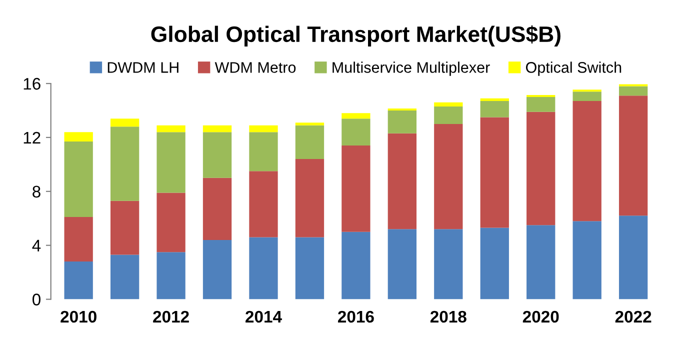 The height and width of the screenshot is (348, 678). Describe the element at coordinates (36, 300) in the screenshot. I see `y-tick-label: 0` at that location.